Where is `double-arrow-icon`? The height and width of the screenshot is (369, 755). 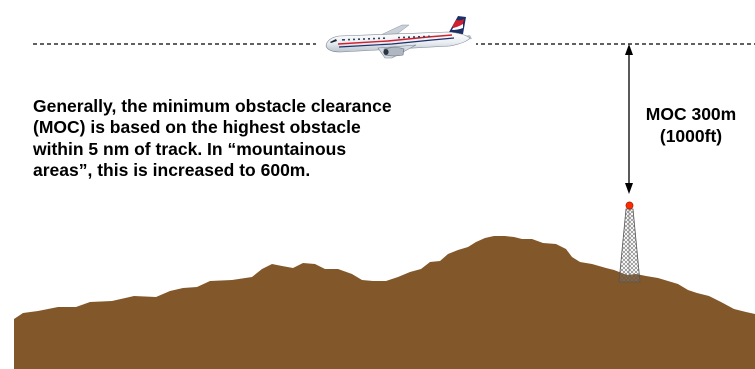
double-arrow-icon is located at coordinates (629, 119).